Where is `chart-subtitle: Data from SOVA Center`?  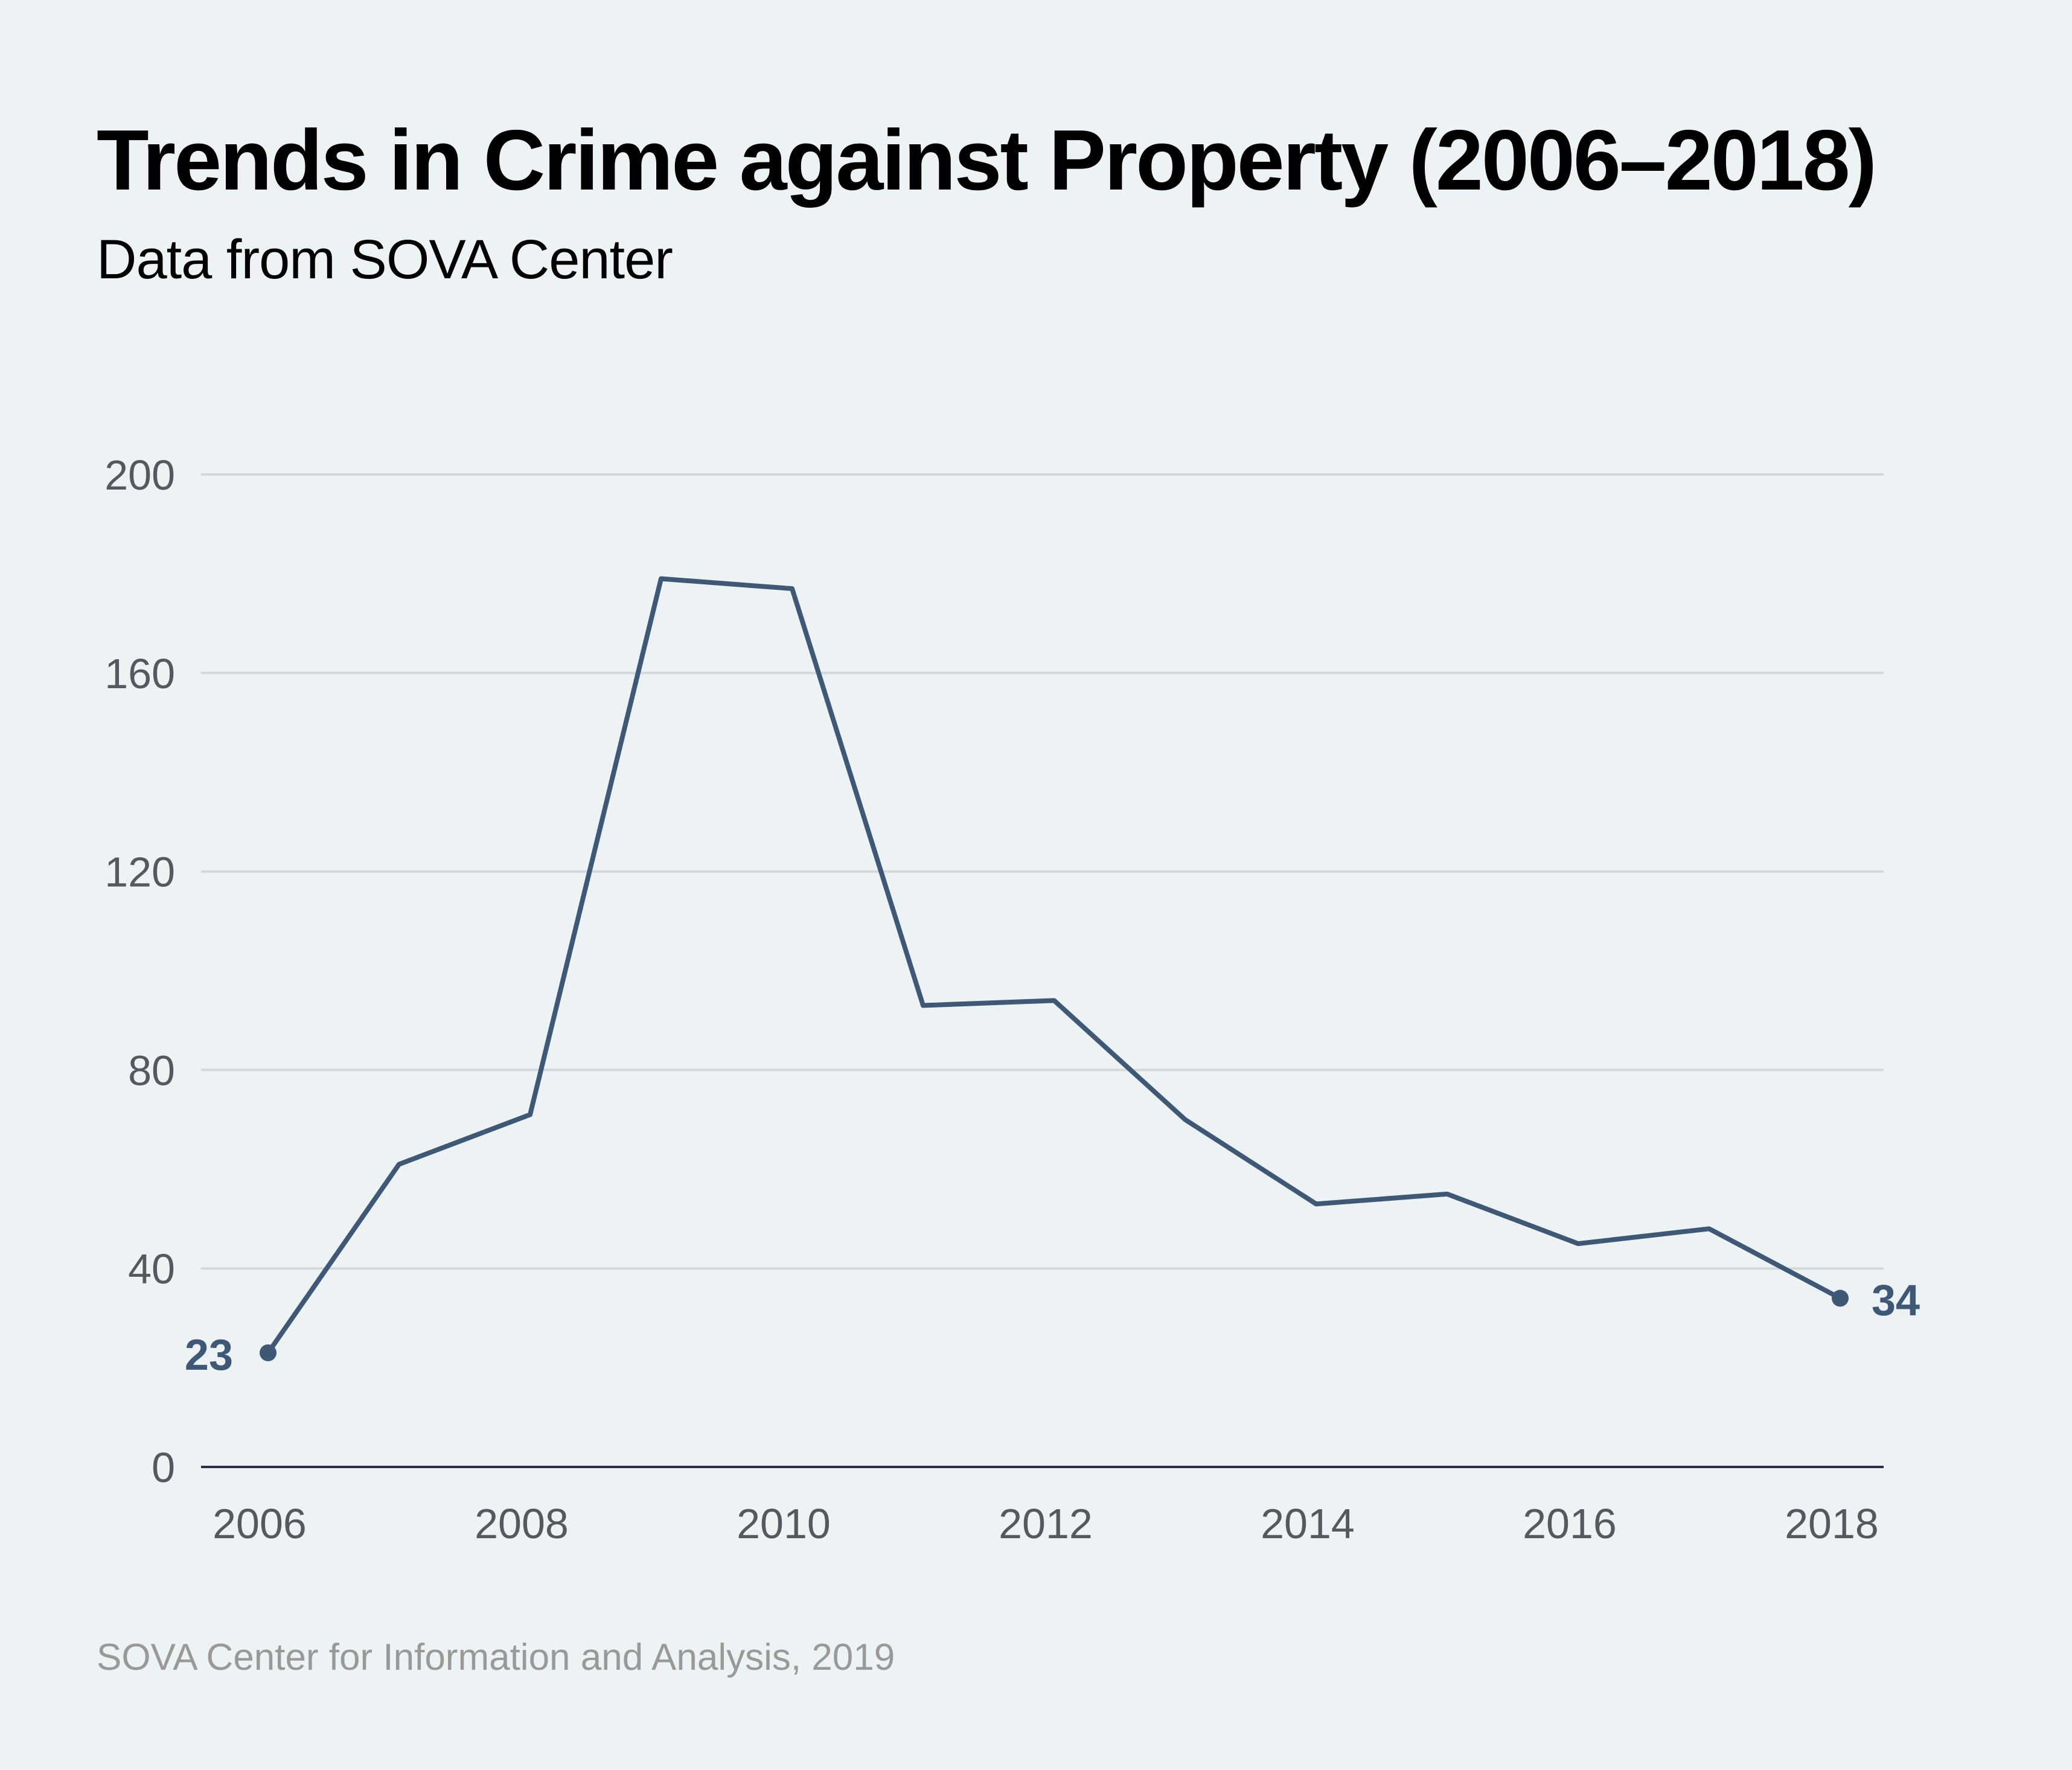 chart-subtitle: Data from SOVA Center is located at coordinates (385, 259).